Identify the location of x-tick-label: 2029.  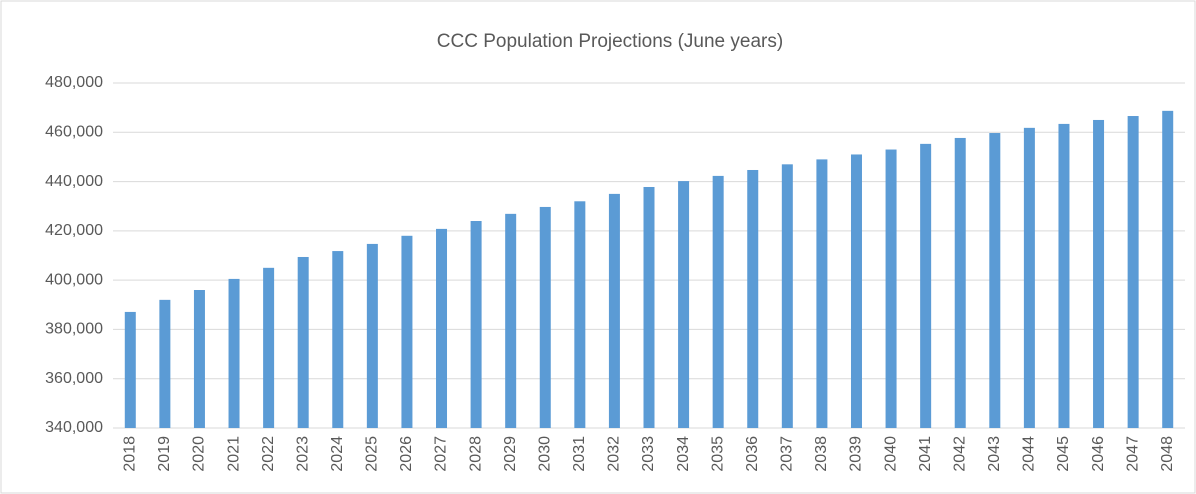
(510, 454).